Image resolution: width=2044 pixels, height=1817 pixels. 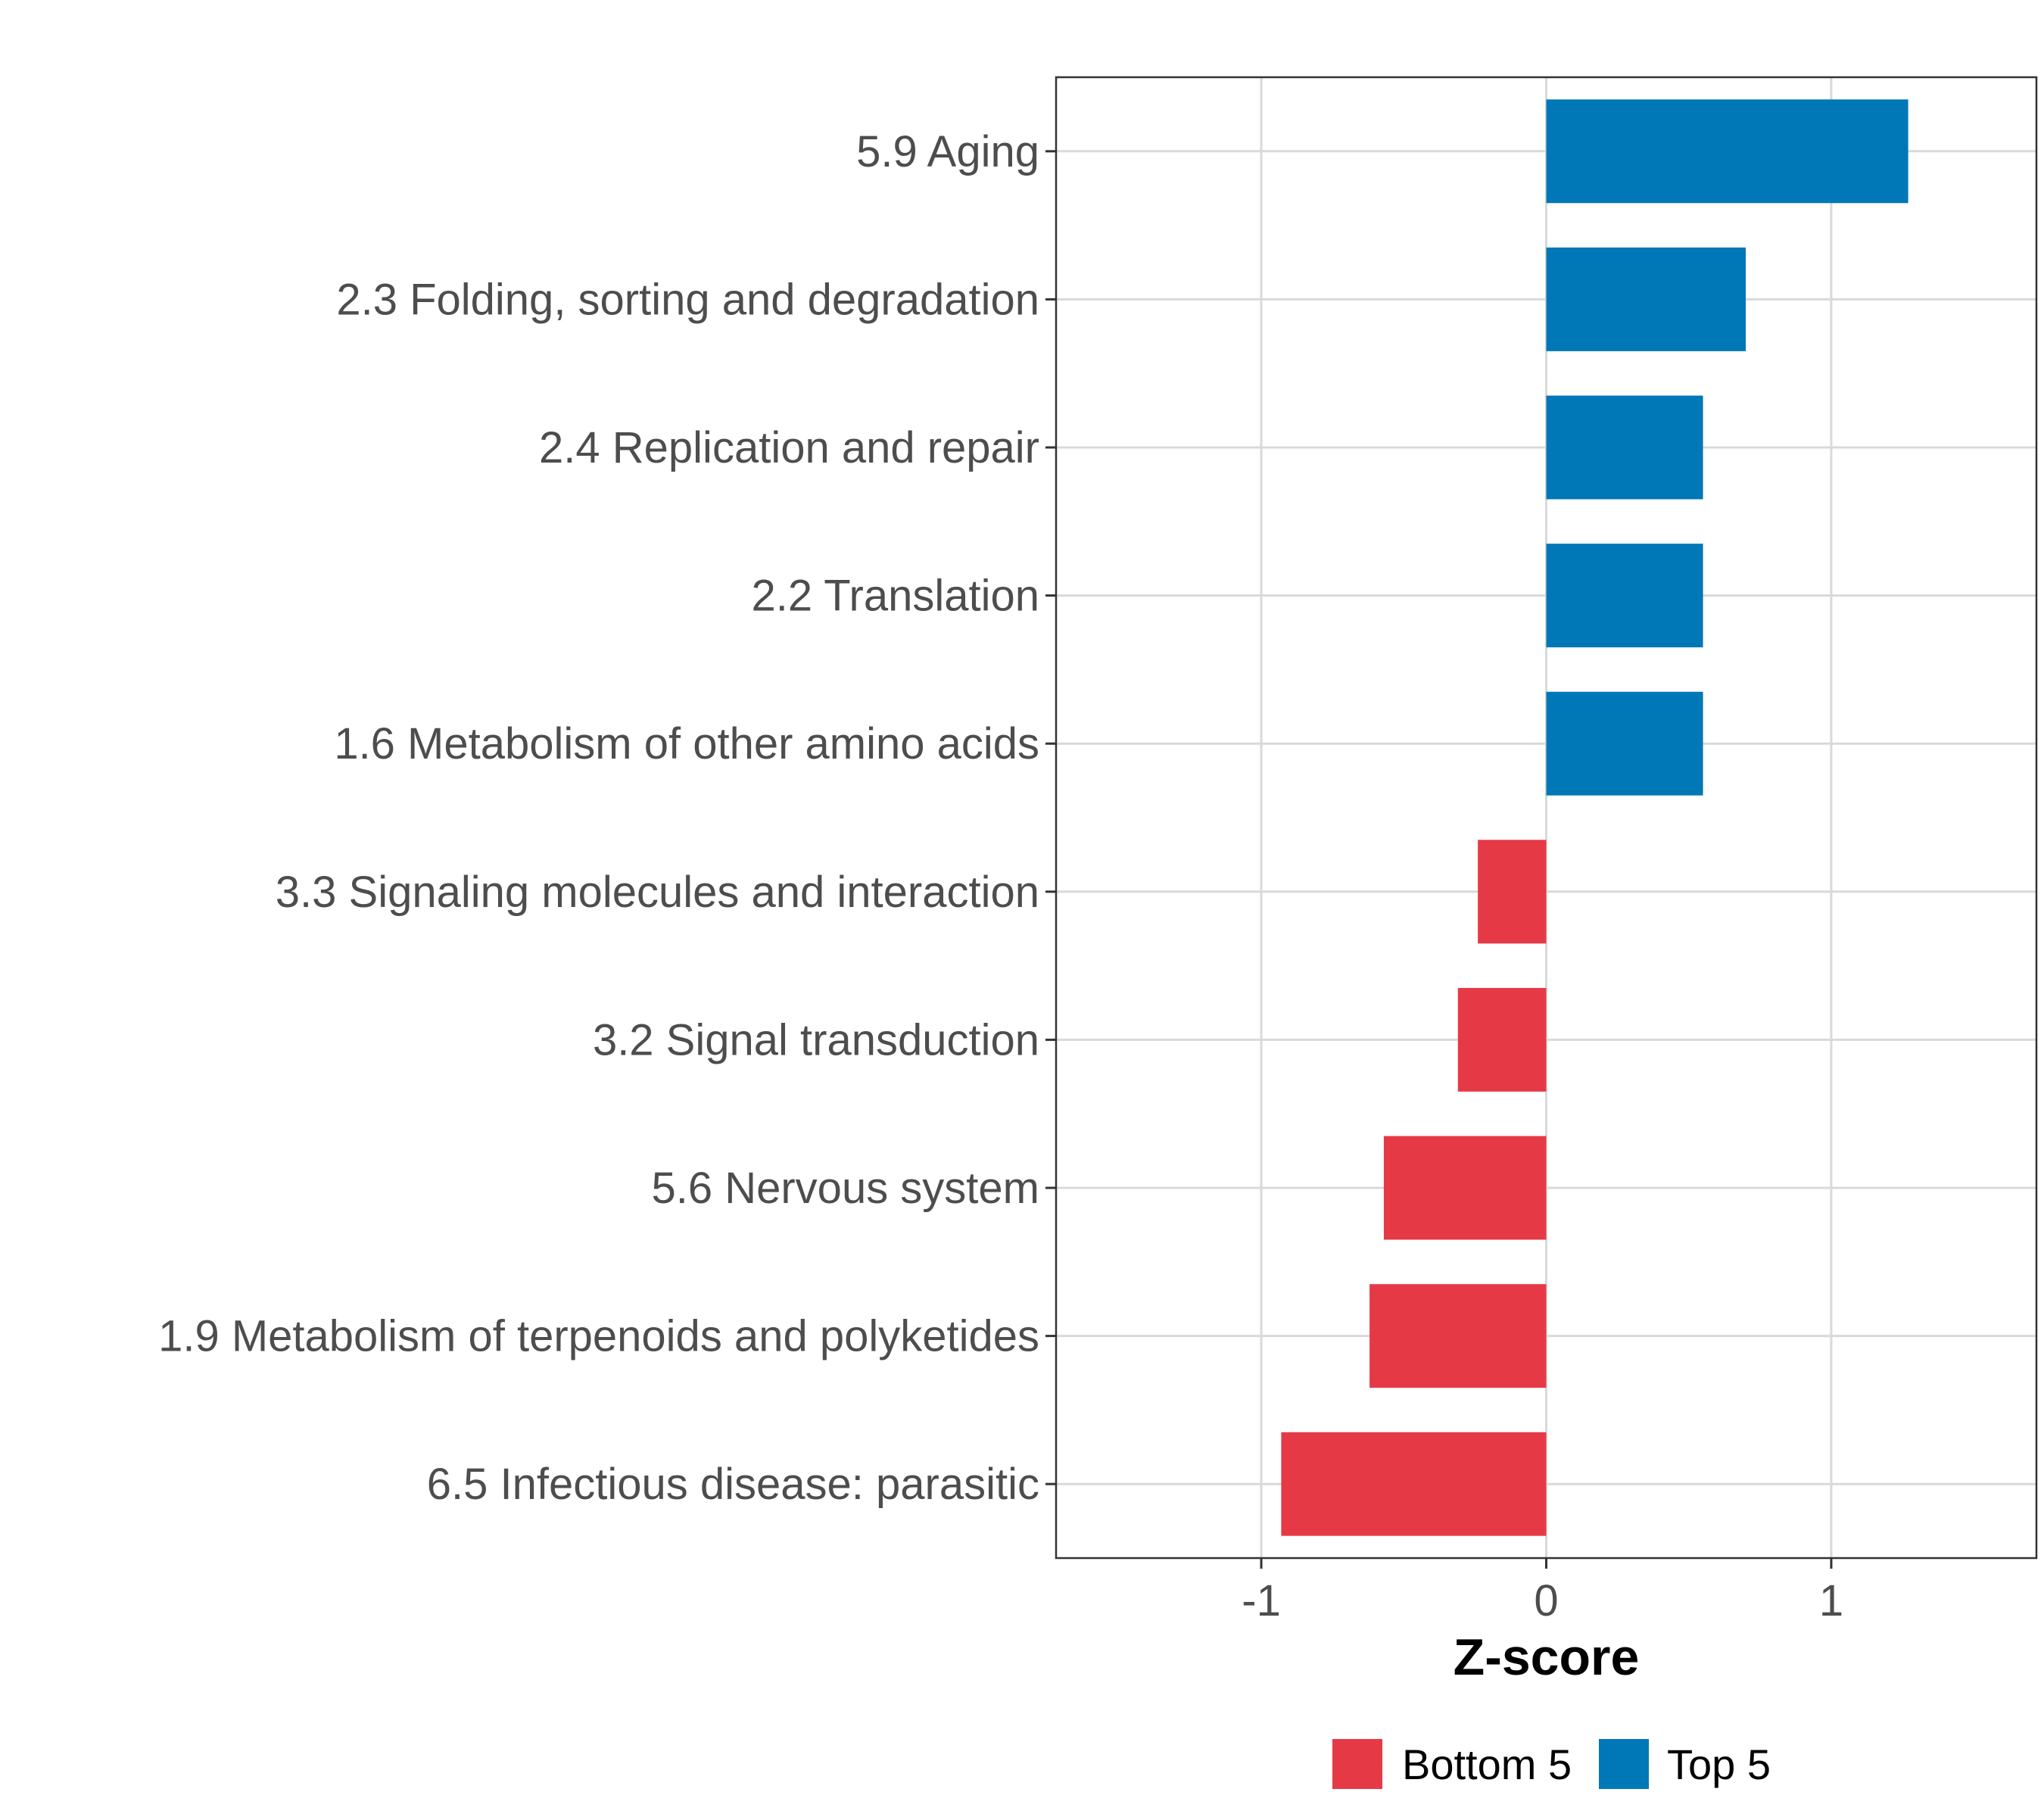 I want to click on x-tick-label: 0, so click(x=1546, y=1600).